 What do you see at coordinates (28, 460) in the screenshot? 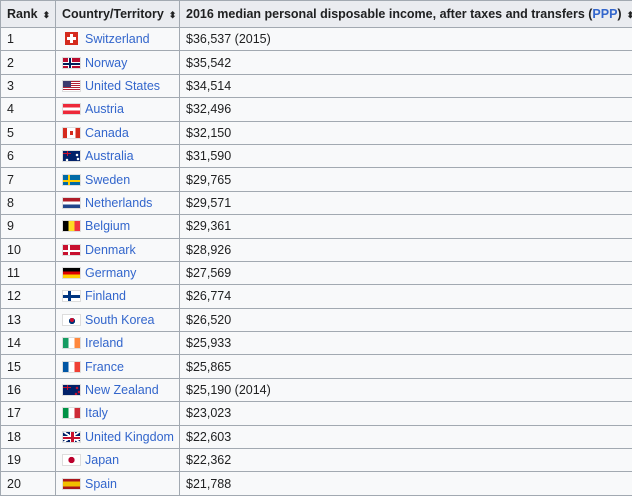
I see `rank-cell: 19` at bounding box center [28, 460].